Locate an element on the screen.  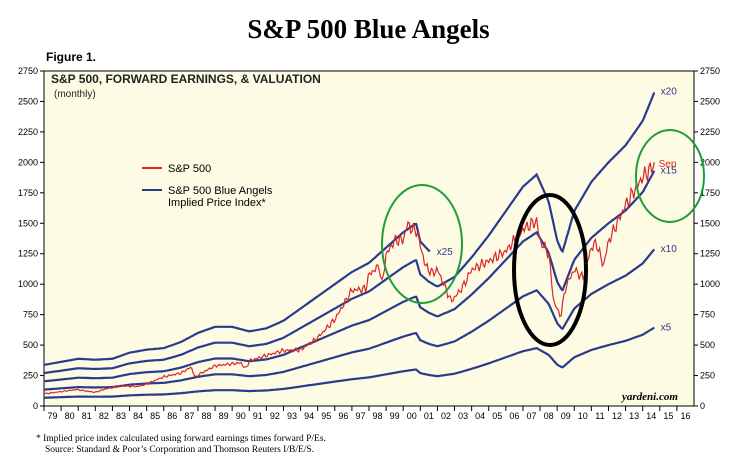
y-tick-label-left: 2750 is located at coordinates (28, 71).